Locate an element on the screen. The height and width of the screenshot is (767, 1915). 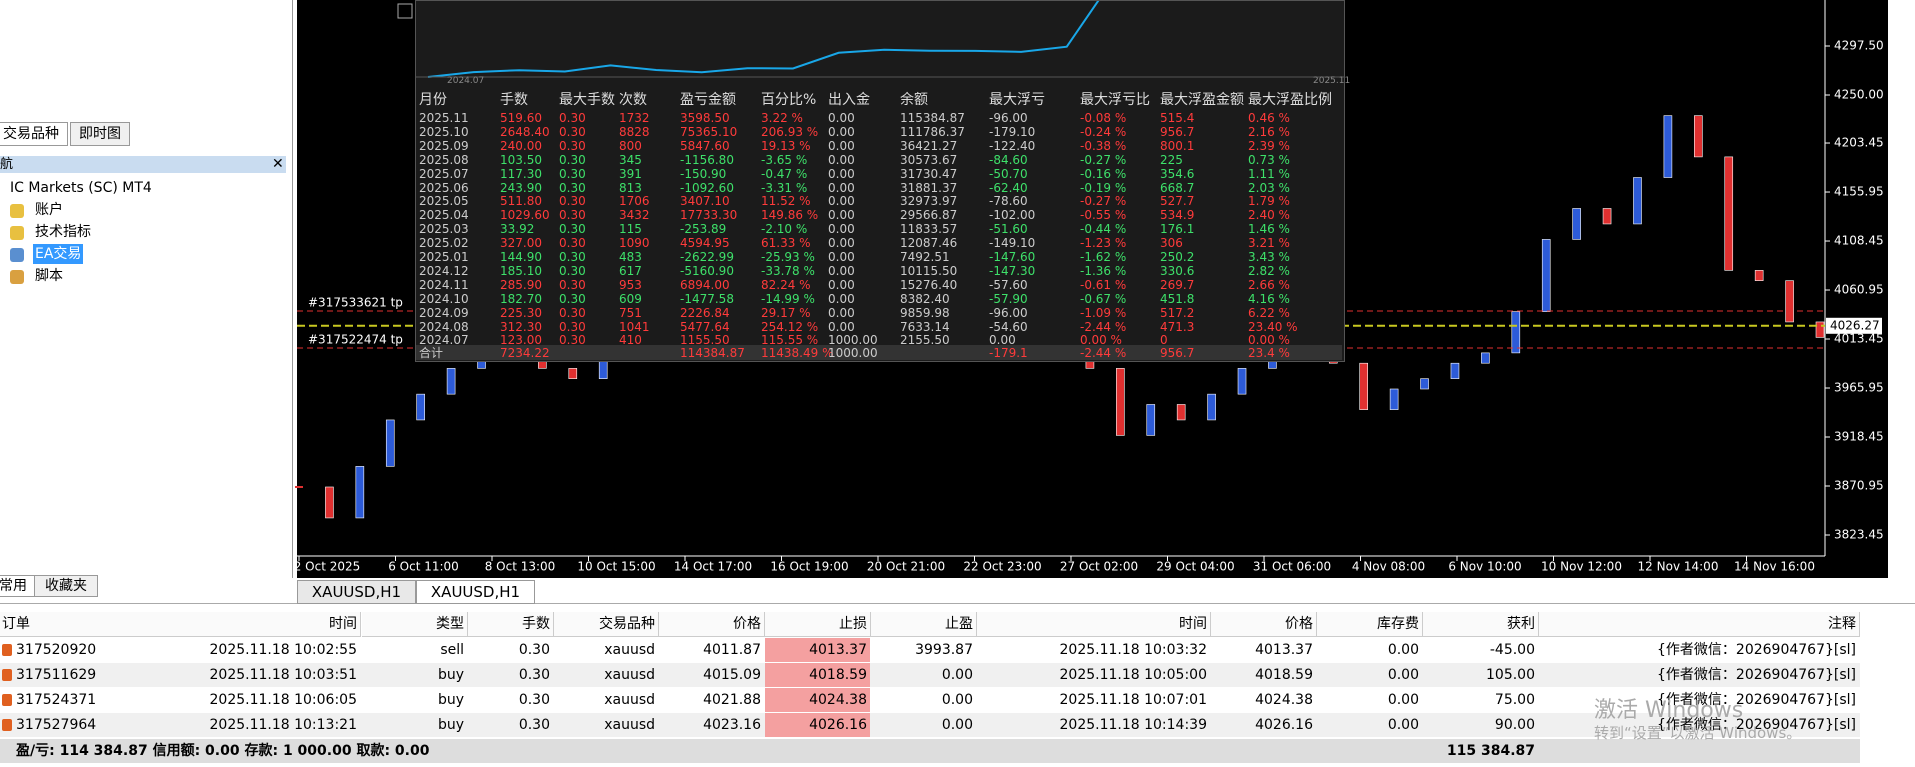
report-cell: -2622.99 is located at coordinates (707, 257).